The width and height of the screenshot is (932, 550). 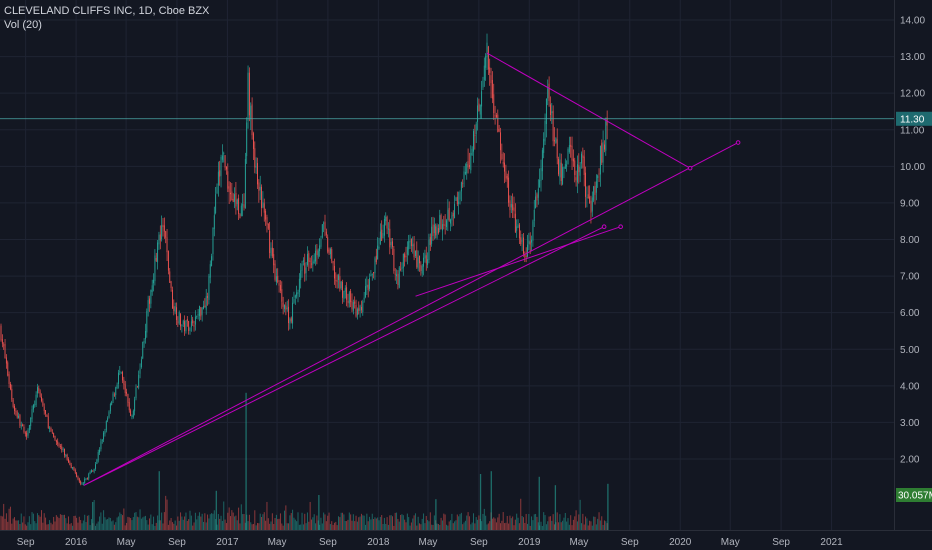 What do you see at coordinates (177, 542) in the screenshot?
I see `x-tick-label: Sep` at bounding box center [177, 542].